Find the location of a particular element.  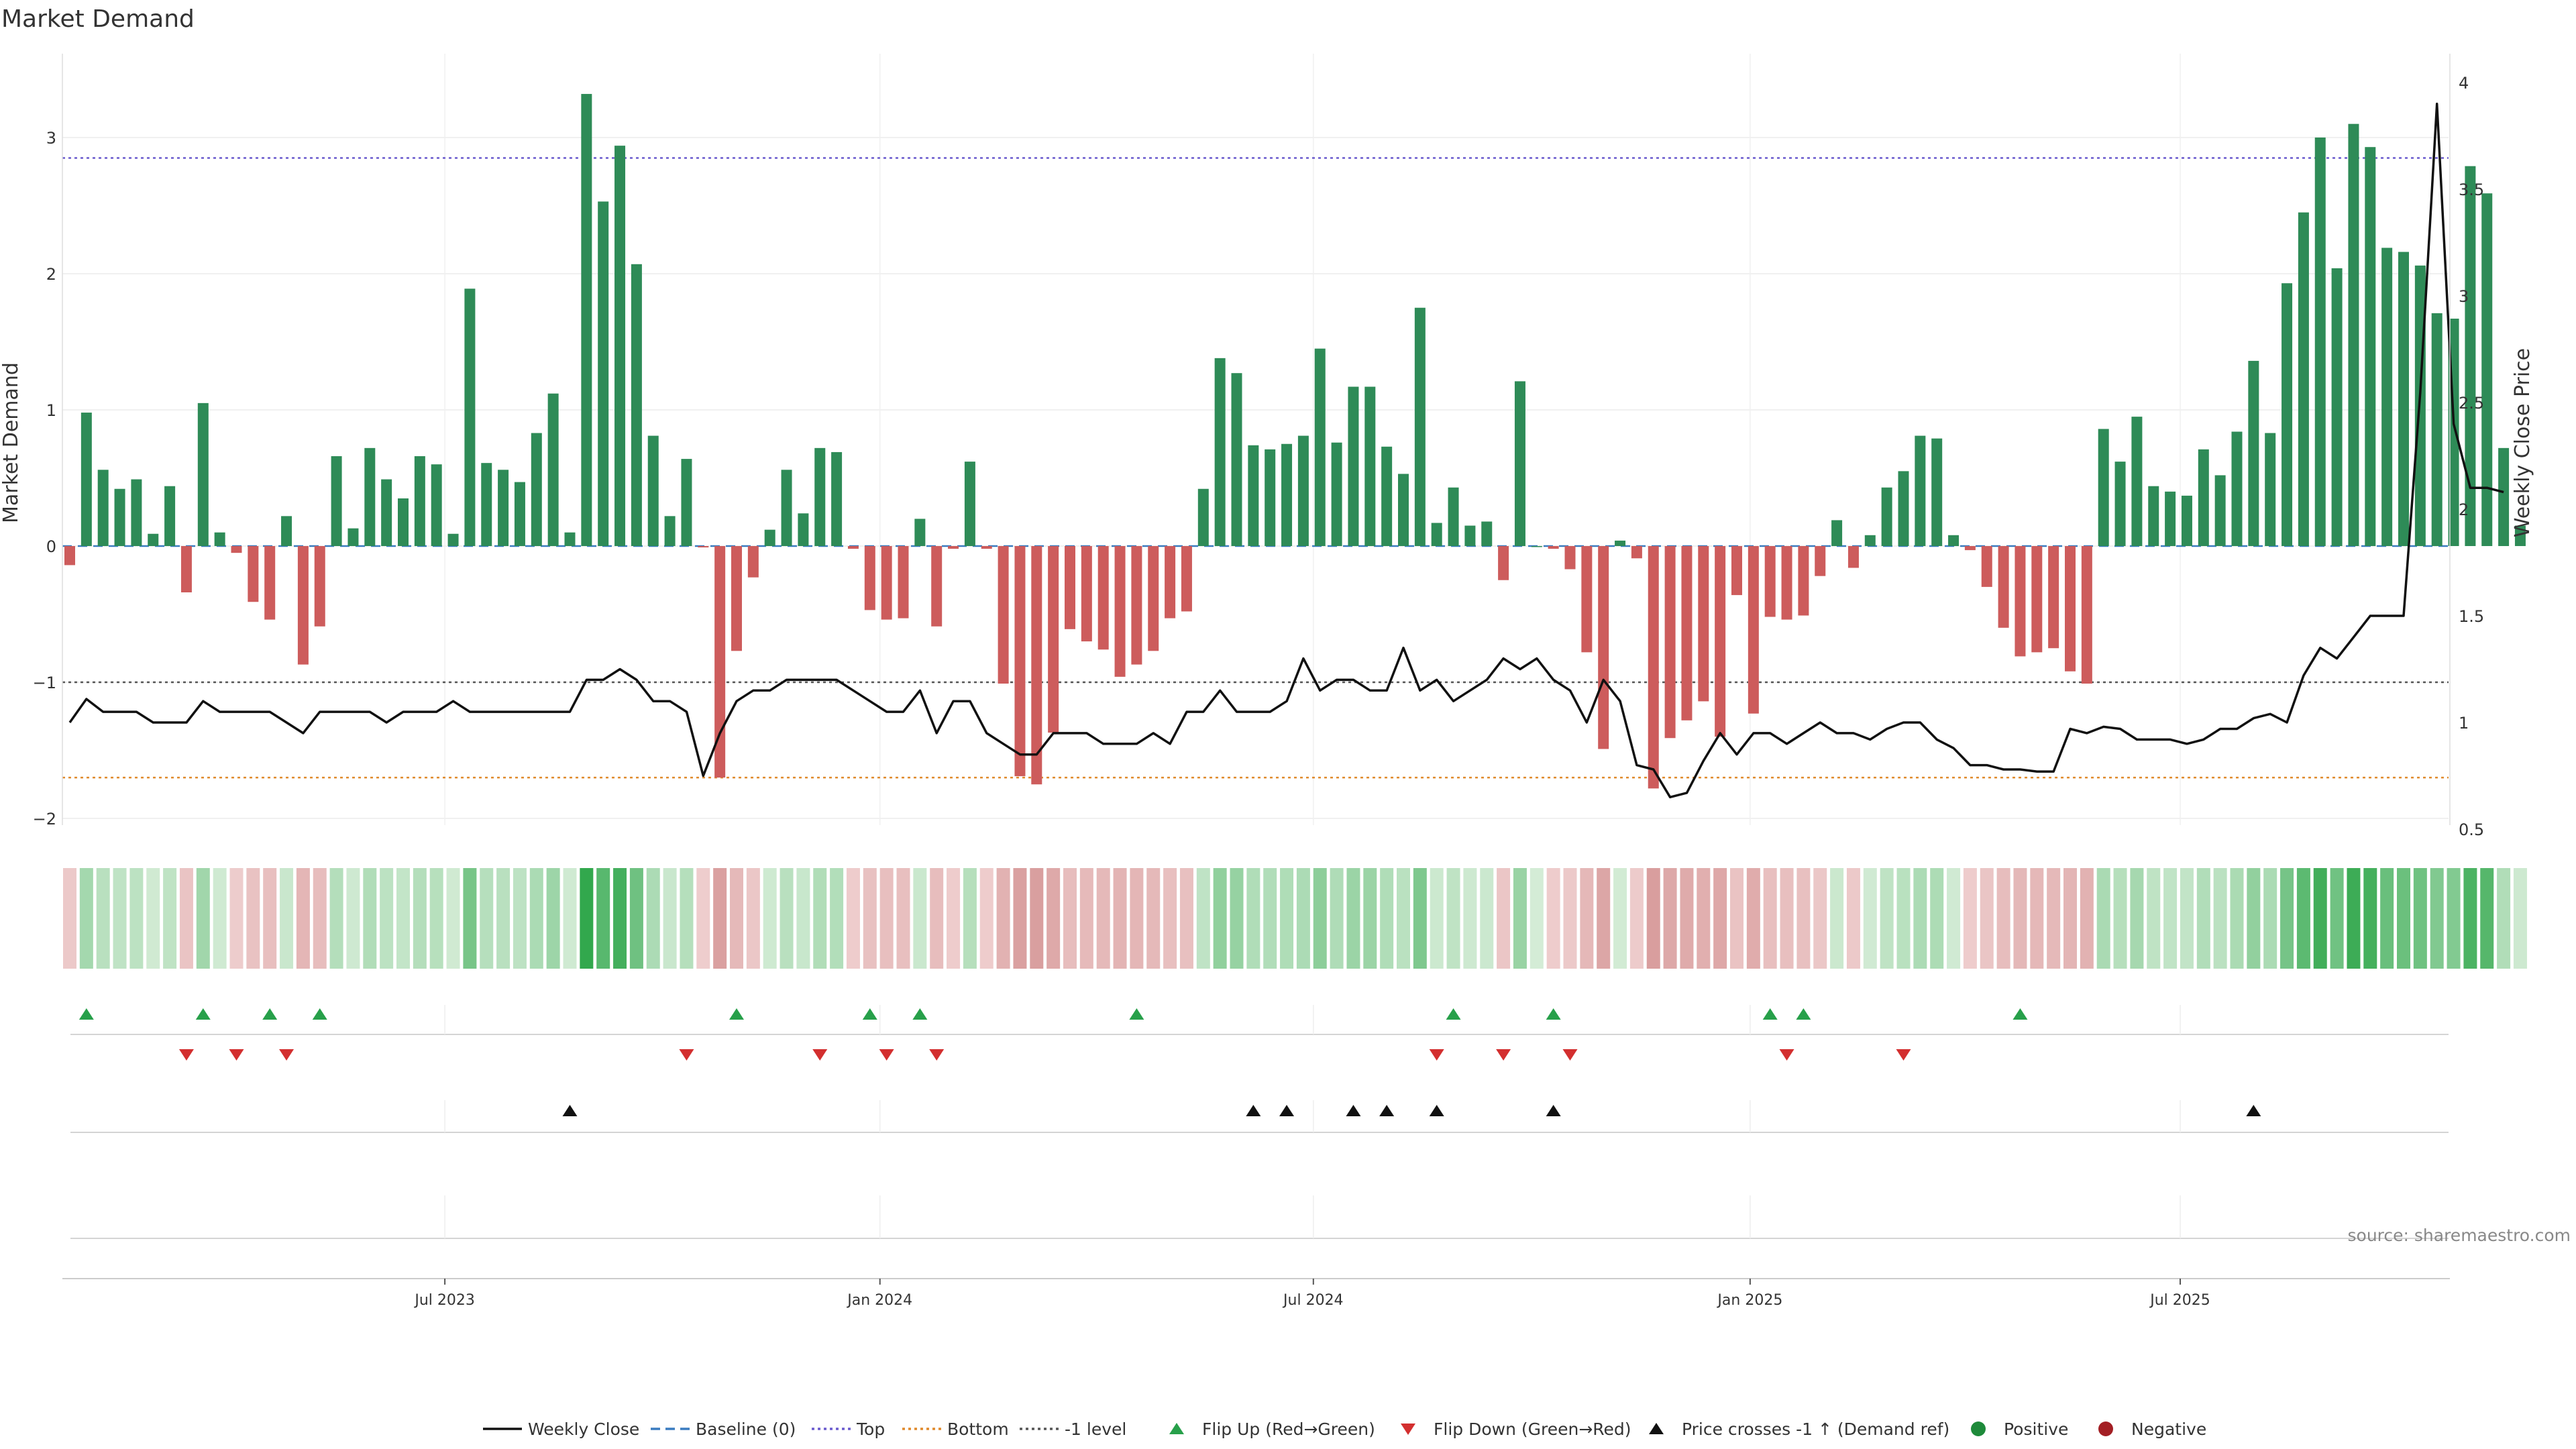

y-tick-label: 3 is located at coordinates (51, 138).